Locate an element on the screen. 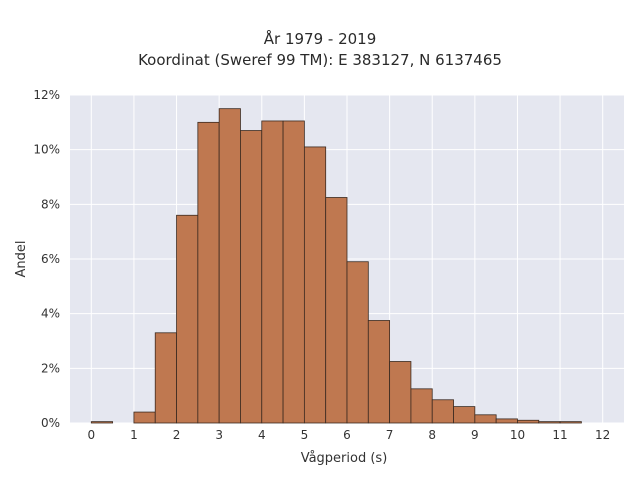  y-axis-label: Andel is located at coordinates (21, 259).